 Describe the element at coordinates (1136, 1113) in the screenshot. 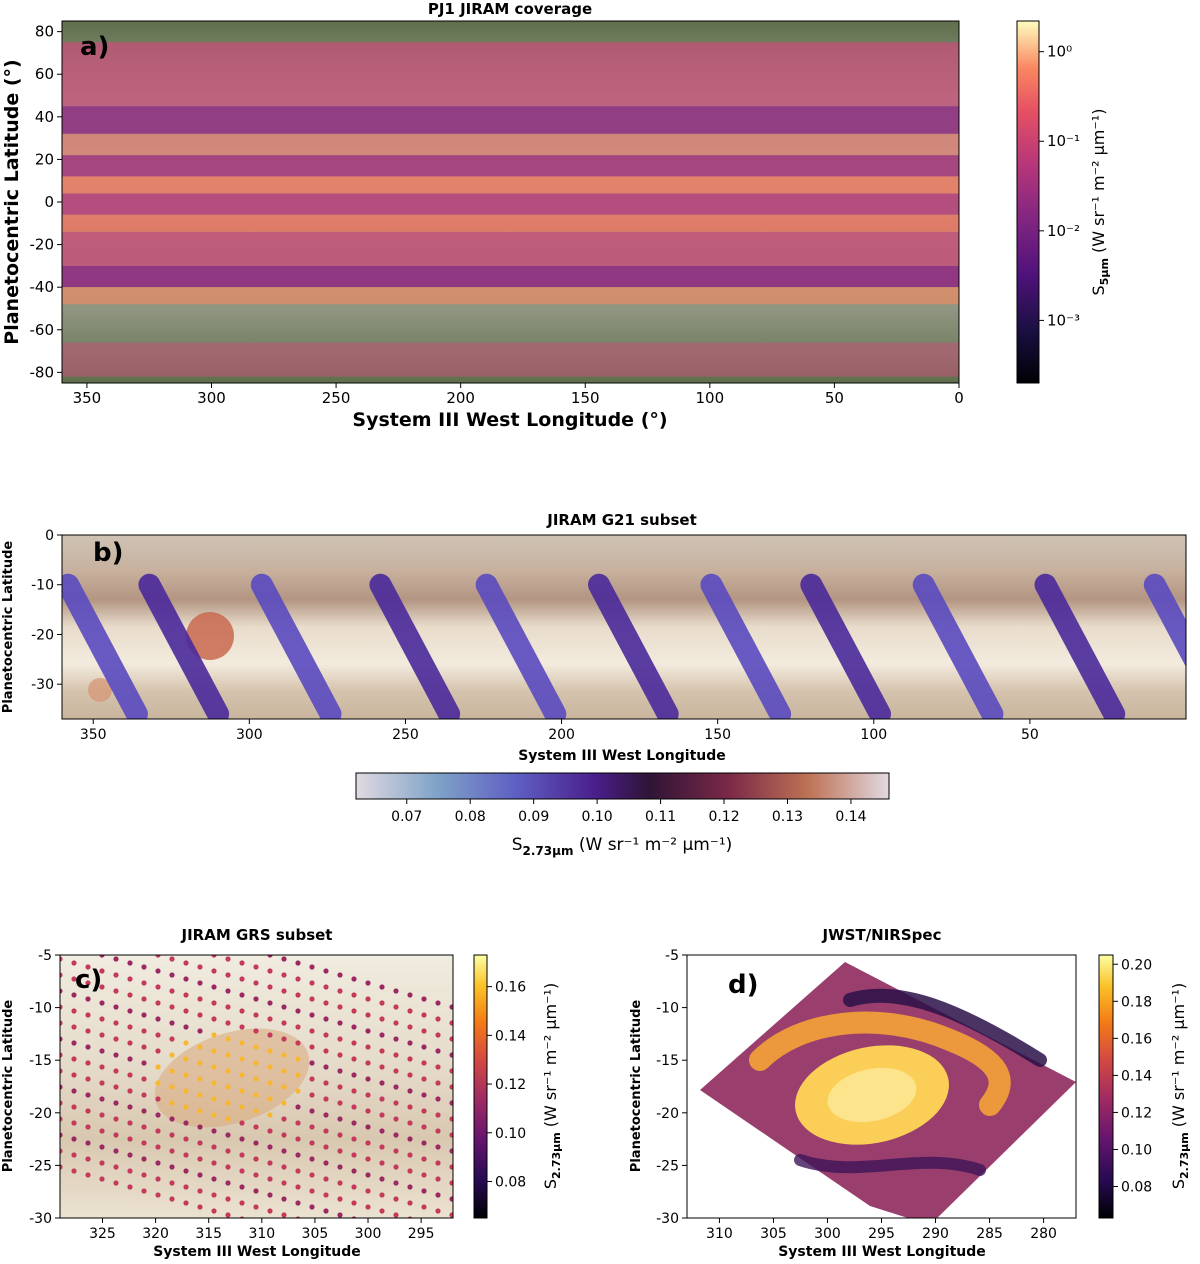

I see `panel-d-colorbar-tick-label: 0.12` at that location.